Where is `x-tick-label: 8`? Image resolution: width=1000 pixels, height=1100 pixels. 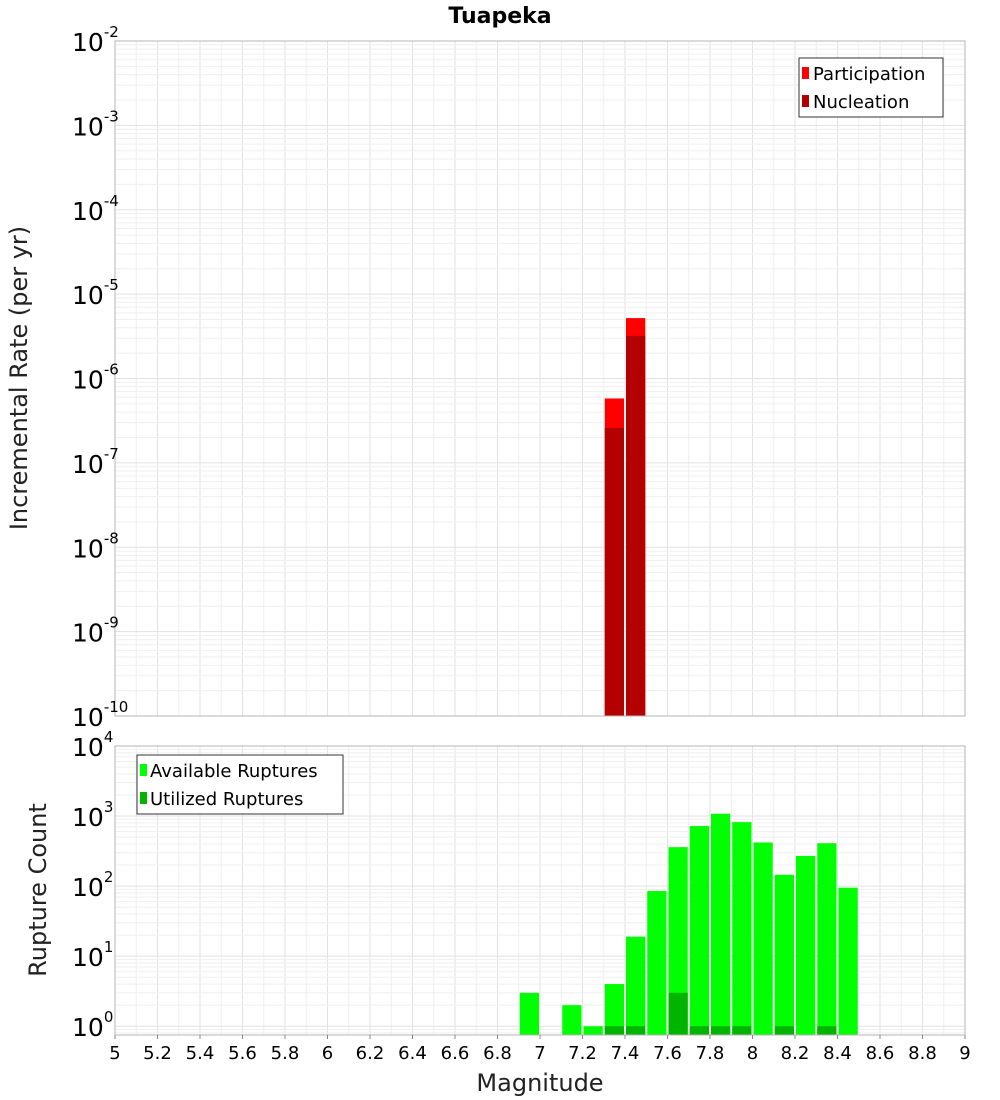 x-tick-label: 8 is located at coordinates (752, 1053).